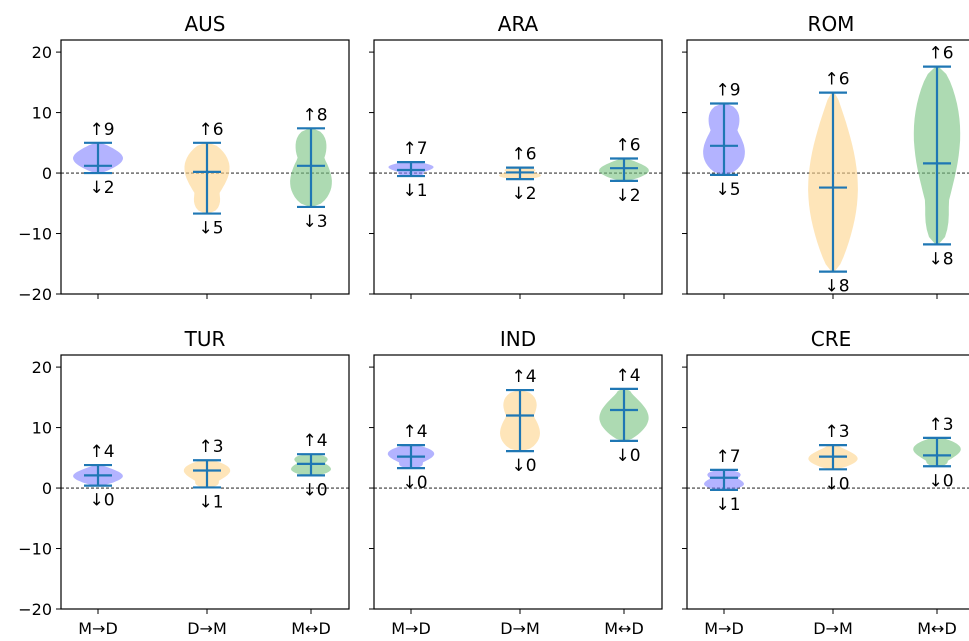  Describe the element at coordinates (937, 156) in the screenshot. I see `violin-m-bi-d: ↑6 ↓8` at that location.